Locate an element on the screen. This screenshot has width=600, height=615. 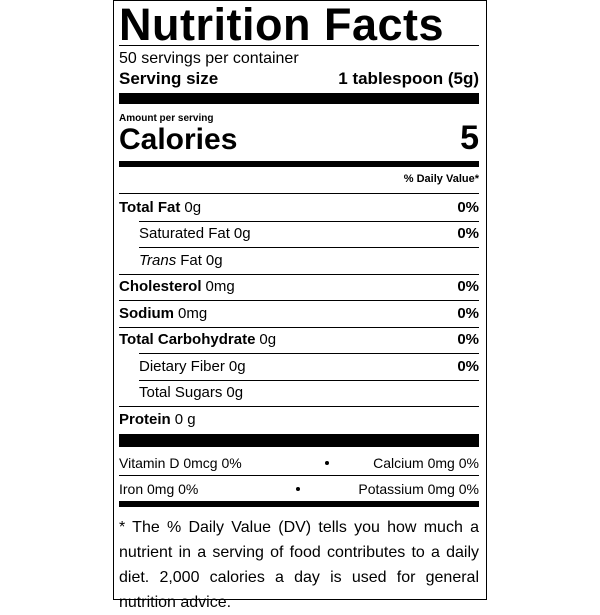
vitamin-right: Calcium 0mg 0% is located at coordinates (426, 462).